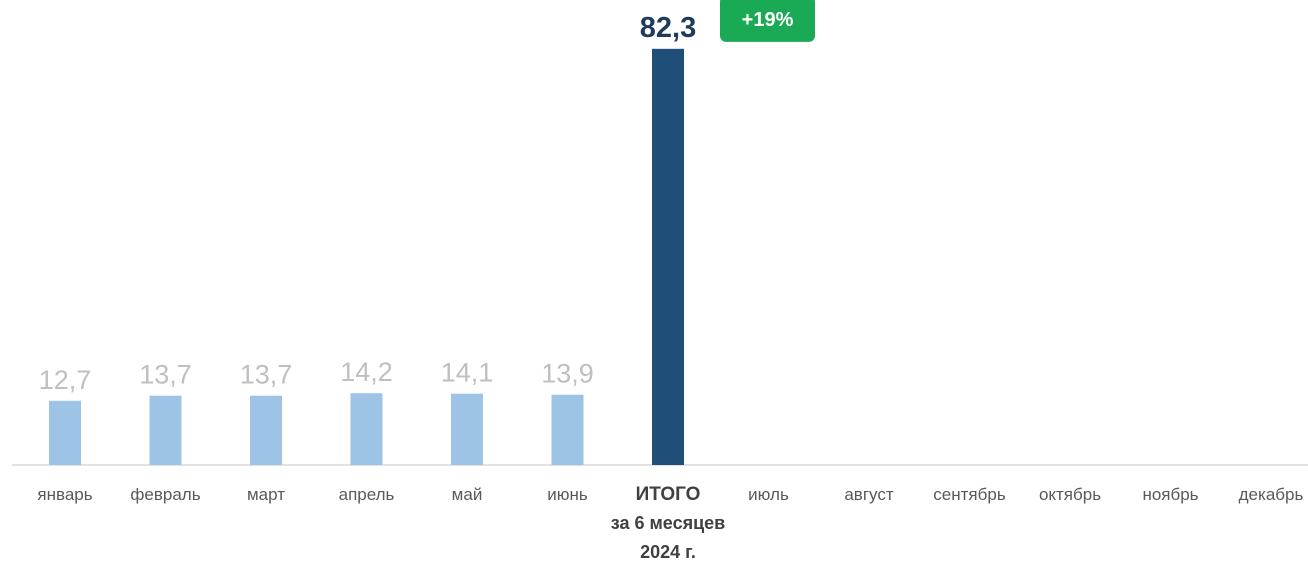 This screenshot has width=1308, height=562. Describe the element at coordinates (668, 494) in the screenshot. I see `category-label-total: ИТОГО` at that location.